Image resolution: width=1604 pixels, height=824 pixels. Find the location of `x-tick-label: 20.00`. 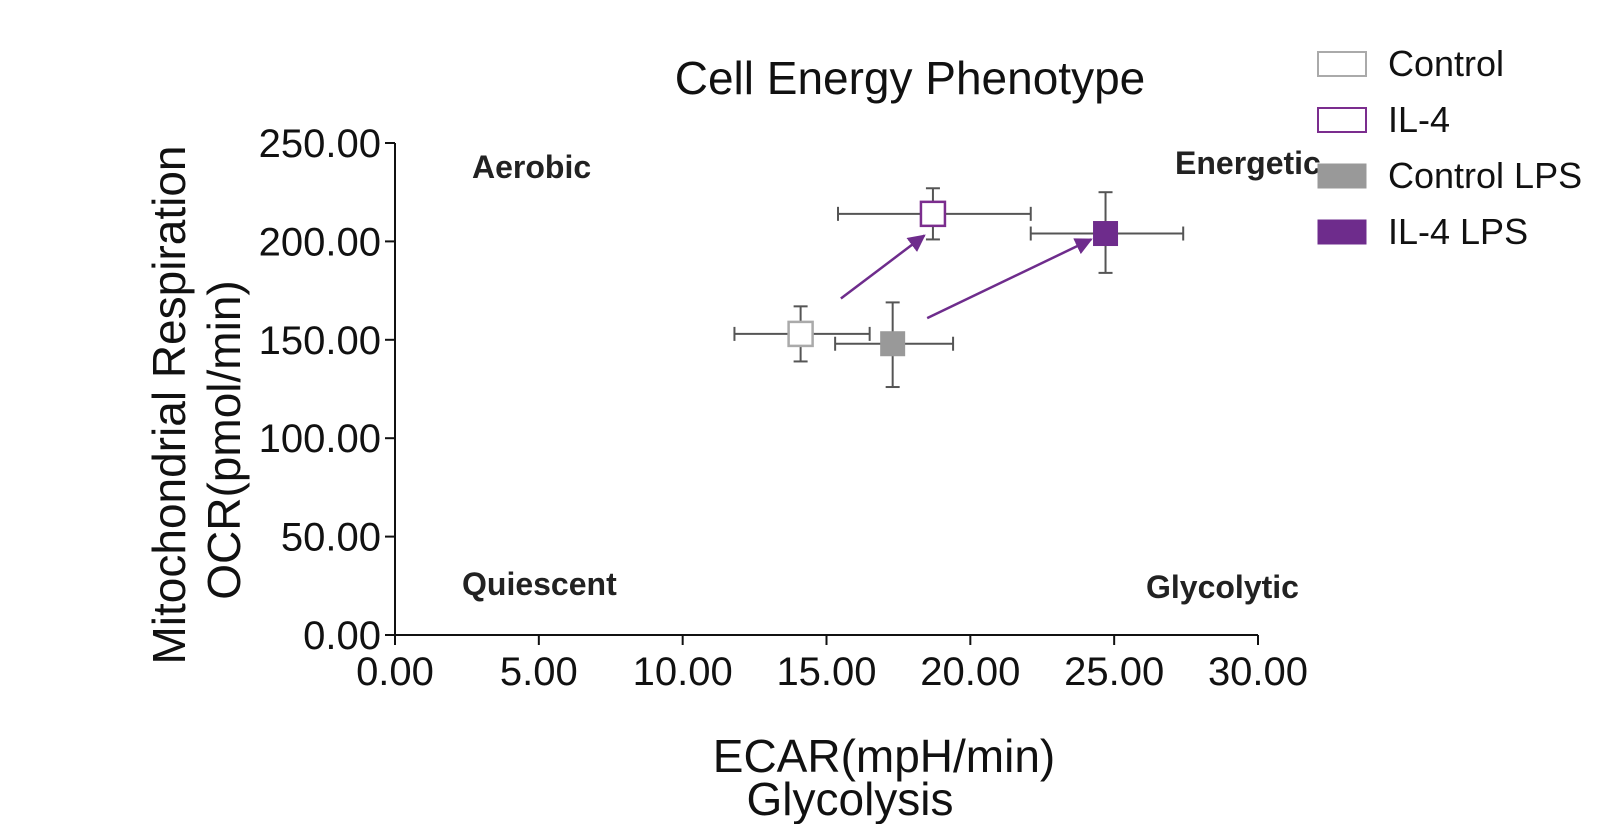

x-tick-label: 20.00 is located at coordinates (970, 672).